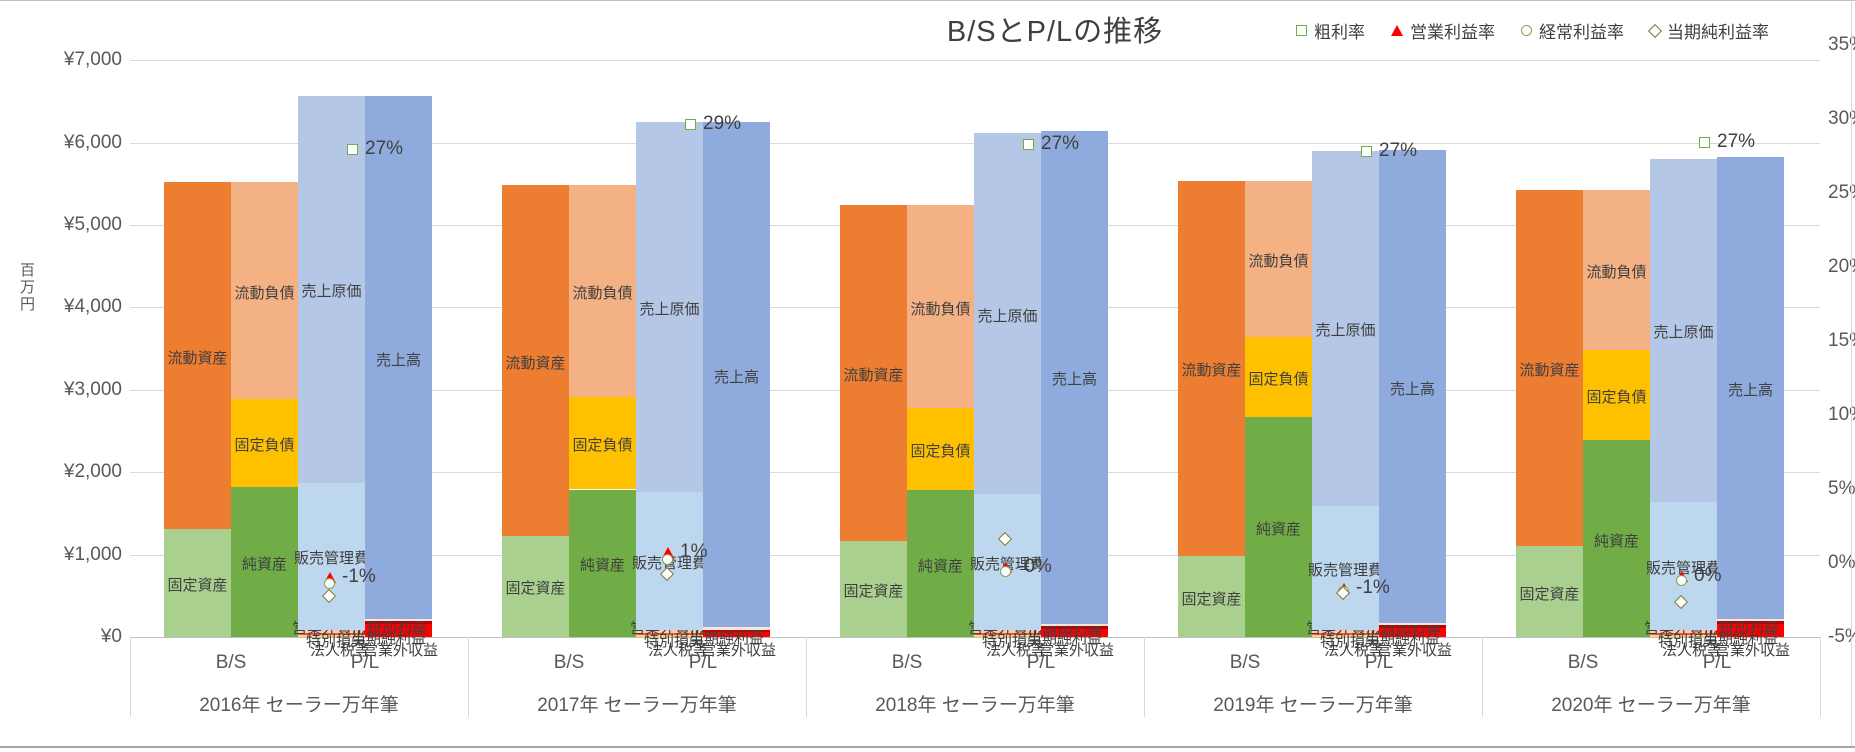  What do you see at coordinates (1330, 30) in the screenshot?
I see `legend-item-gross-margin: 粗利率` at bounding box center [1330, 30].